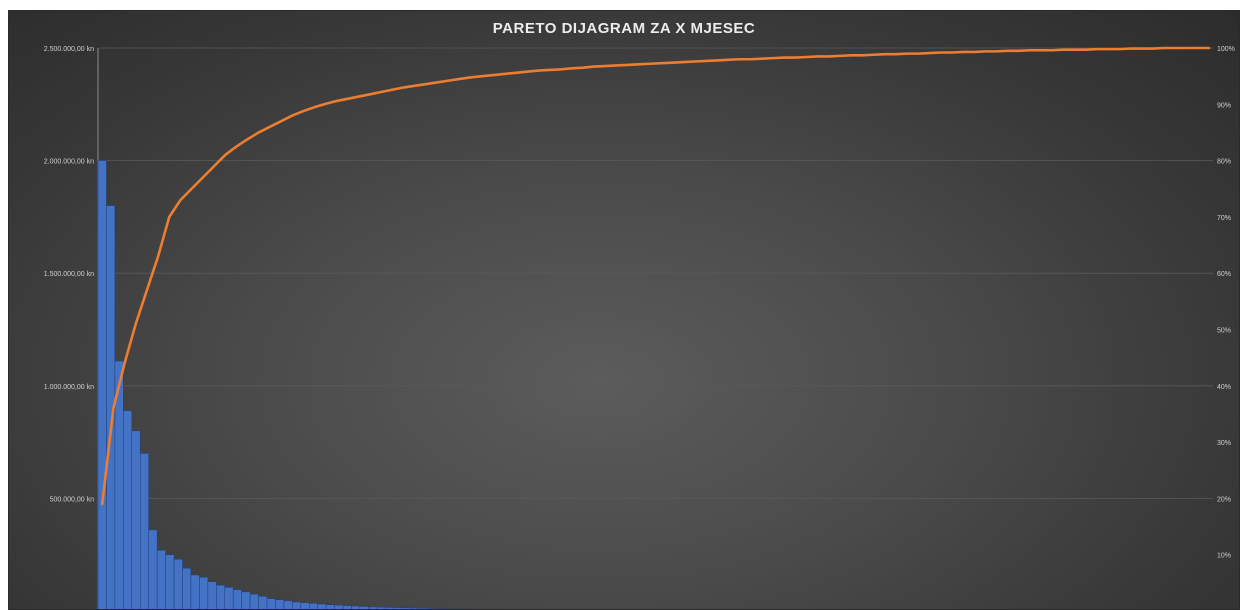 This screenshot has width=1247, height=610. What do you see at coordinates (624, 28) in the screenshot?
I see `chart-title: PARETO DIJAGRAM ZA X MJESEC` at bounding box center [624, 28].